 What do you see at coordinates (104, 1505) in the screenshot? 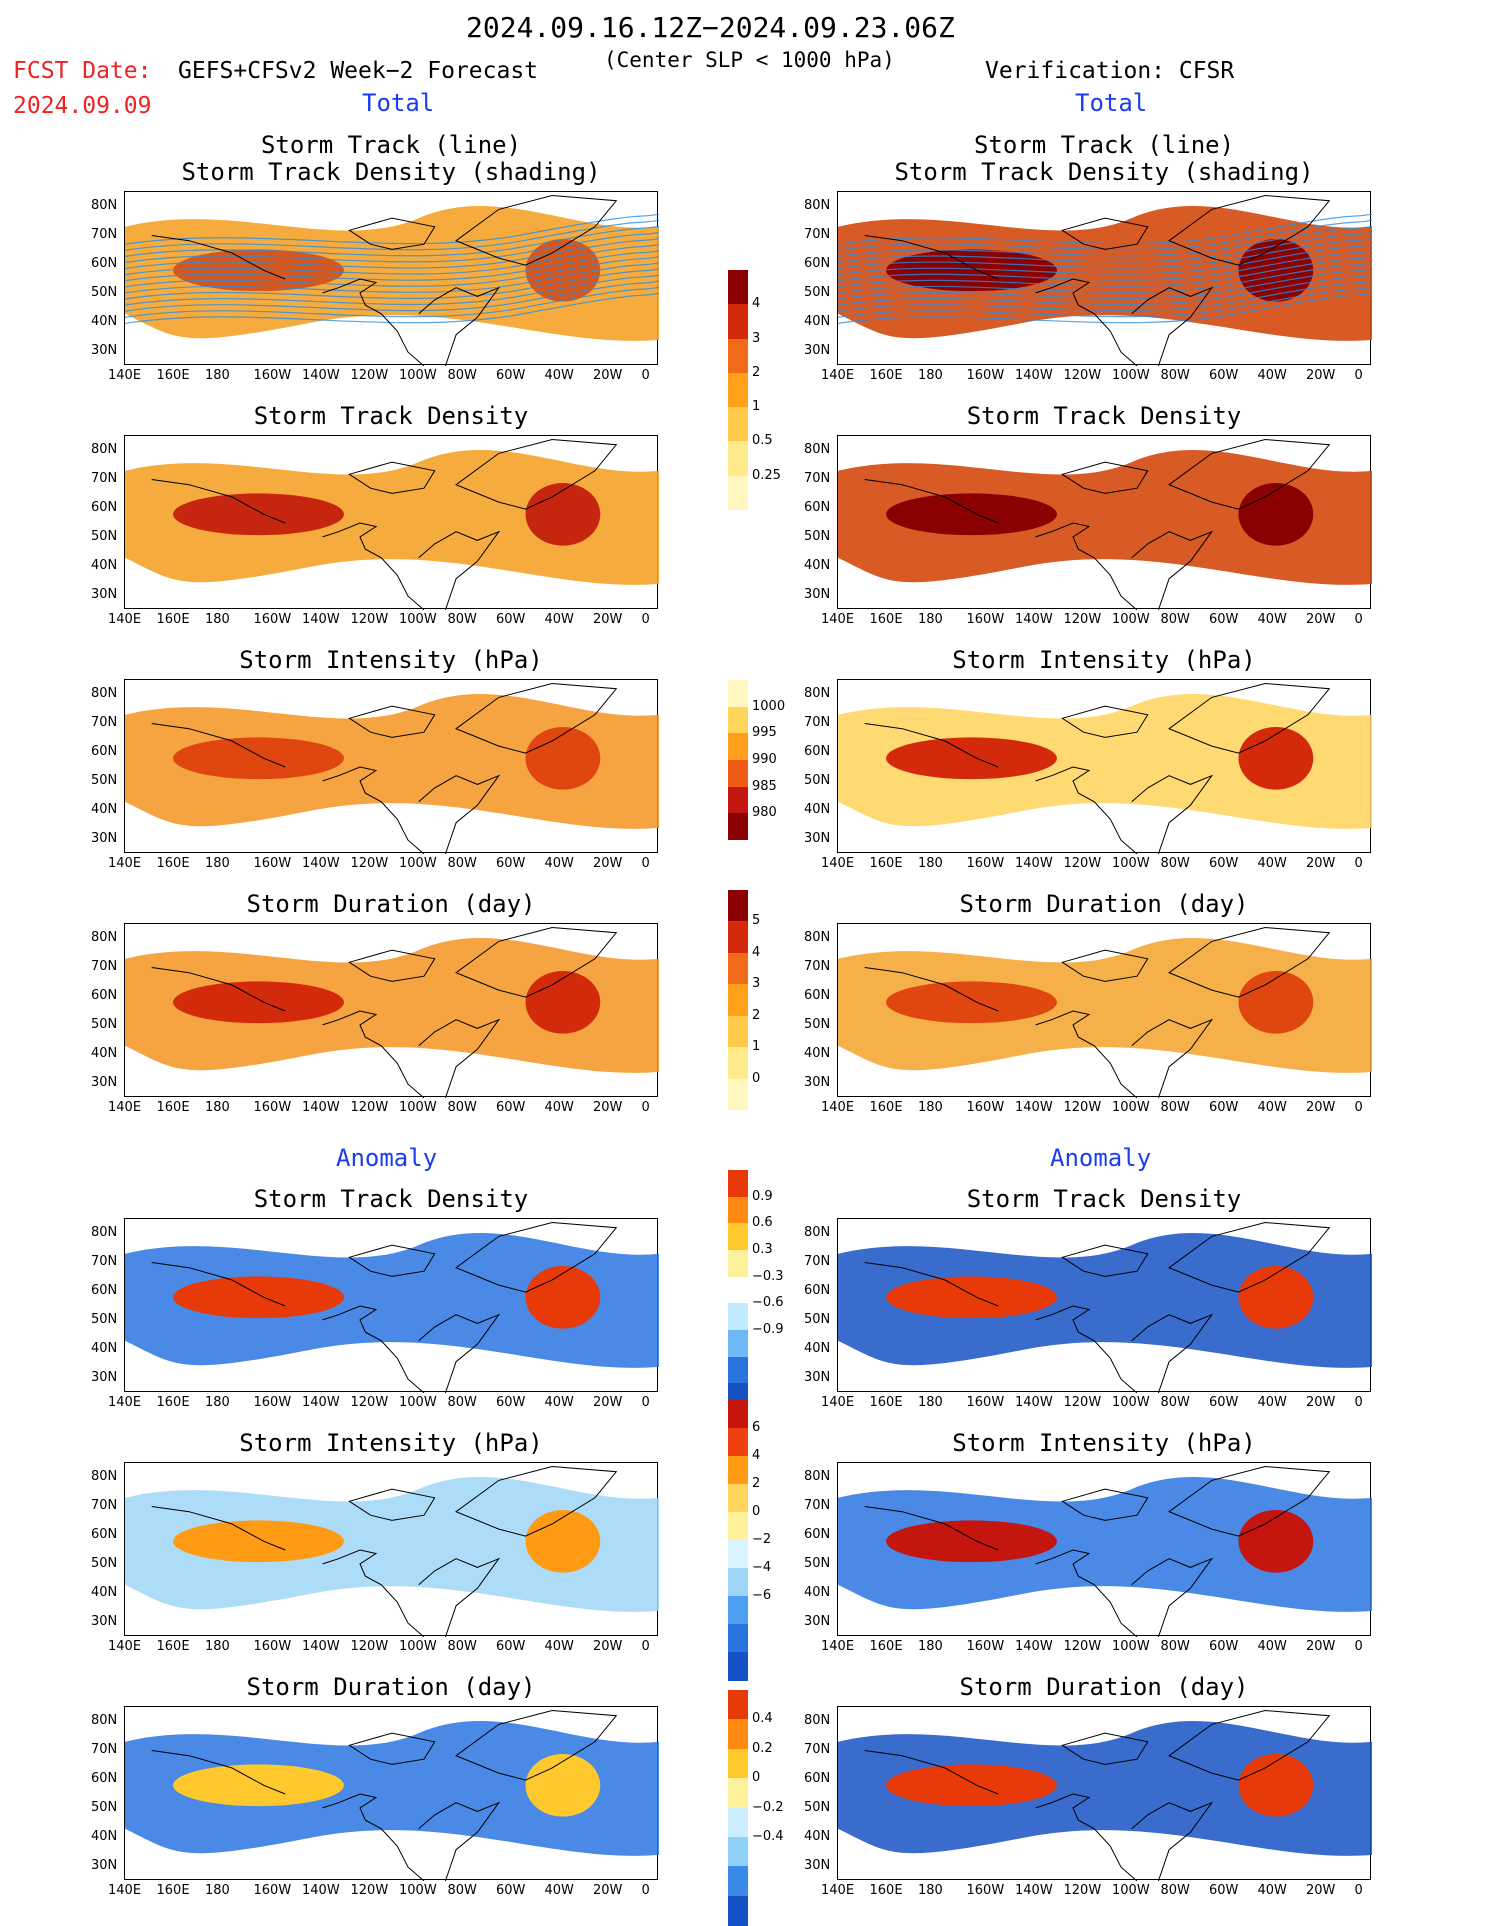
I see `lat-label: 70N` at bounding box center [104, 1505].